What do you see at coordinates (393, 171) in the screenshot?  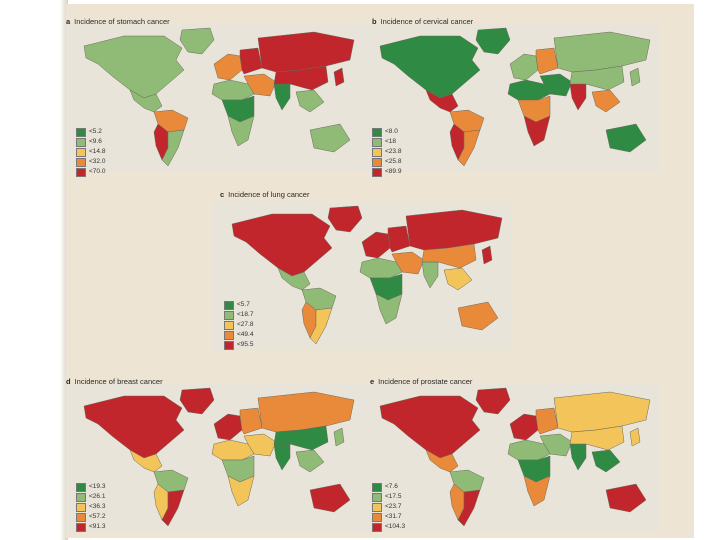 I see `legend-label: <89.9` at bounding box center [393, 171].